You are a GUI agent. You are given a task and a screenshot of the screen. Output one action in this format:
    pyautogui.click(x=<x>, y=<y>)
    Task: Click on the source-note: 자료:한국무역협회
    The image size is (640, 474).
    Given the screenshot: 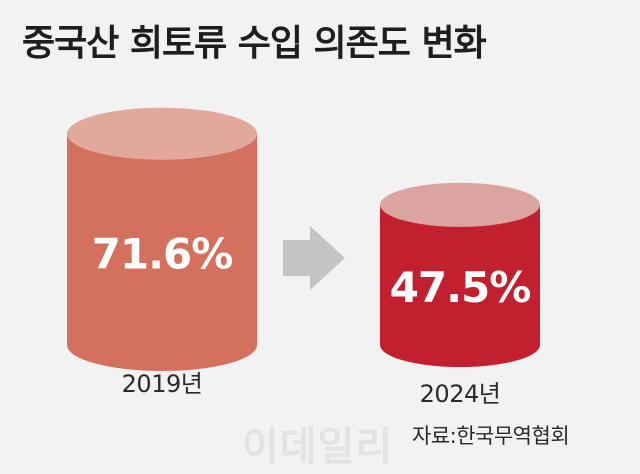 What is the action you would take?
    pyautogui.click(x=491, y=436)
    